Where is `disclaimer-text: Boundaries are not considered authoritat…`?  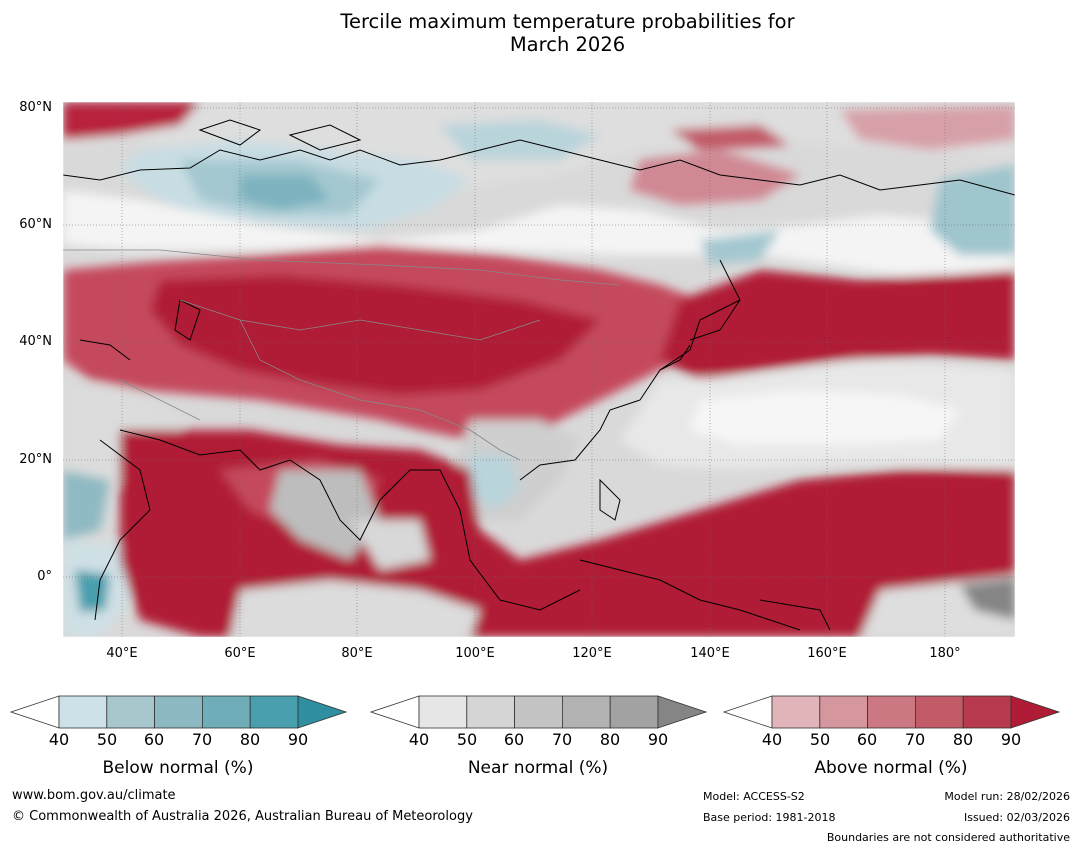 disclaimer-text: Boundaries are not considered authoritat… is located at coordinates (948, 837).